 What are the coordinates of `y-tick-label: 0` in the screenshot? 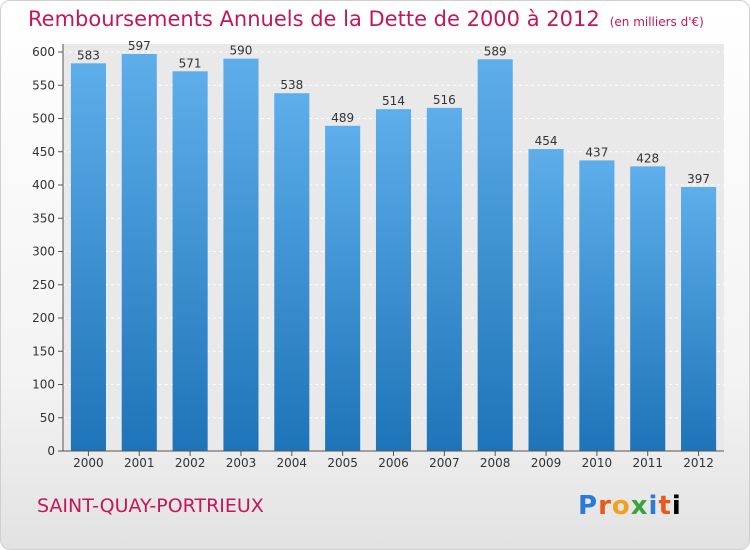 It's located at (51, 451).